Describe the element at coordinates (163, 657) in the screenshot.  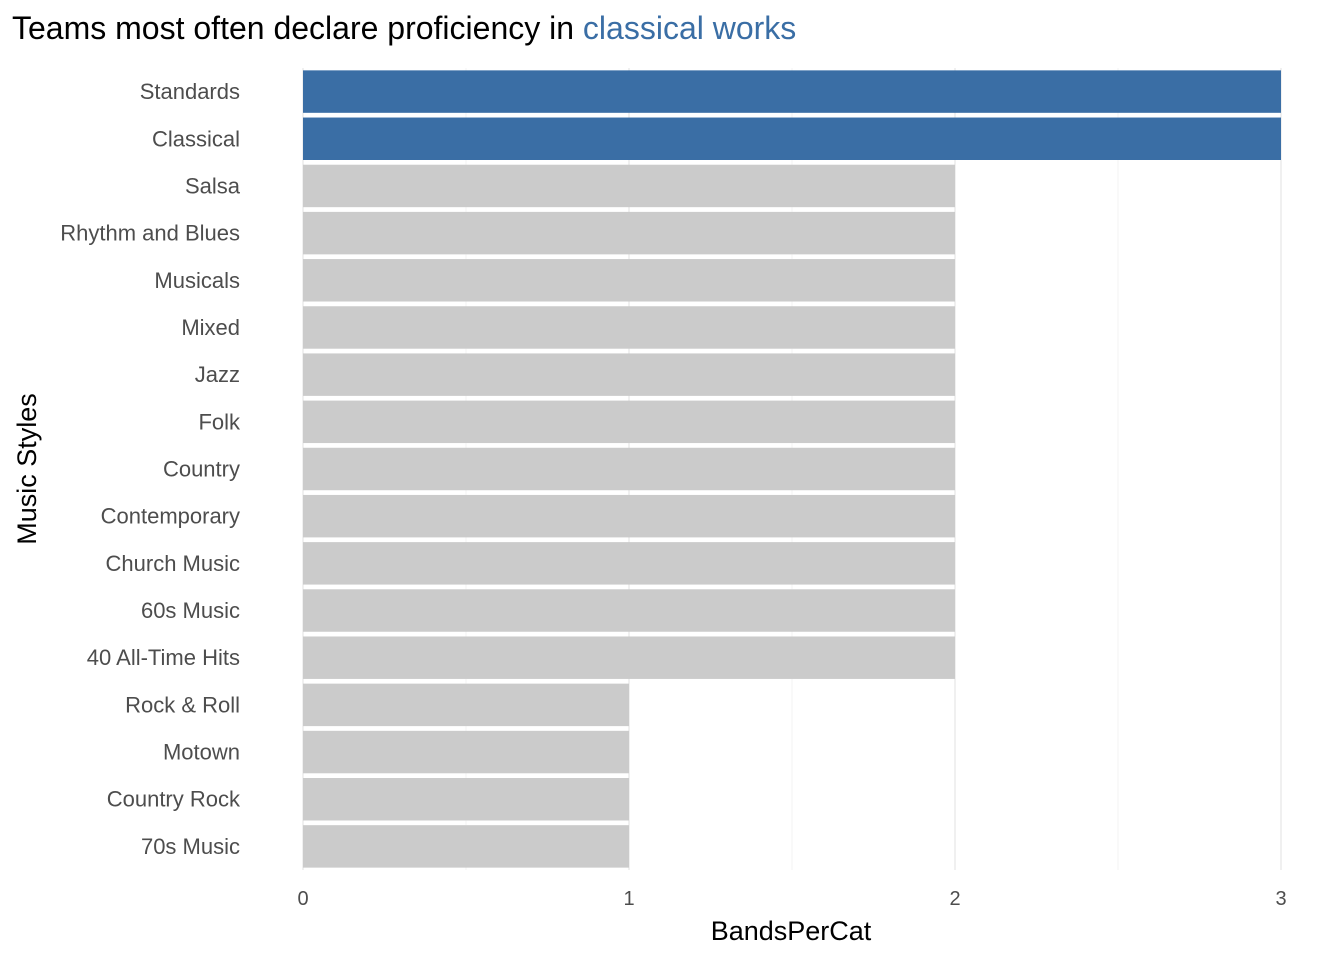
I see `y-tick-label: 40 All-Time Hits` at that location.